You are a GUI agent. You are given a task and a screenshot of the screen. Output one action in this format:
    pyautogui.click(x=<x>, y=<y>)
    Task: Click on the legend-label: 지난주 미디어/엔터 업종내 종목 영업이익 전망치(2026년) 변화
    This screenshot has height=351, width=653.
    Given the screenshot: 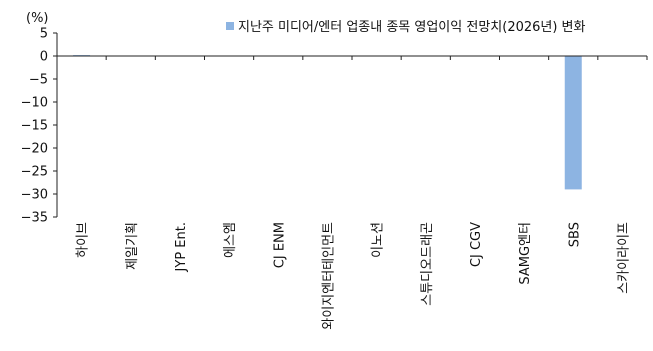 What is the action you would take?
    pyautogui.click(x=412, y=27)
    